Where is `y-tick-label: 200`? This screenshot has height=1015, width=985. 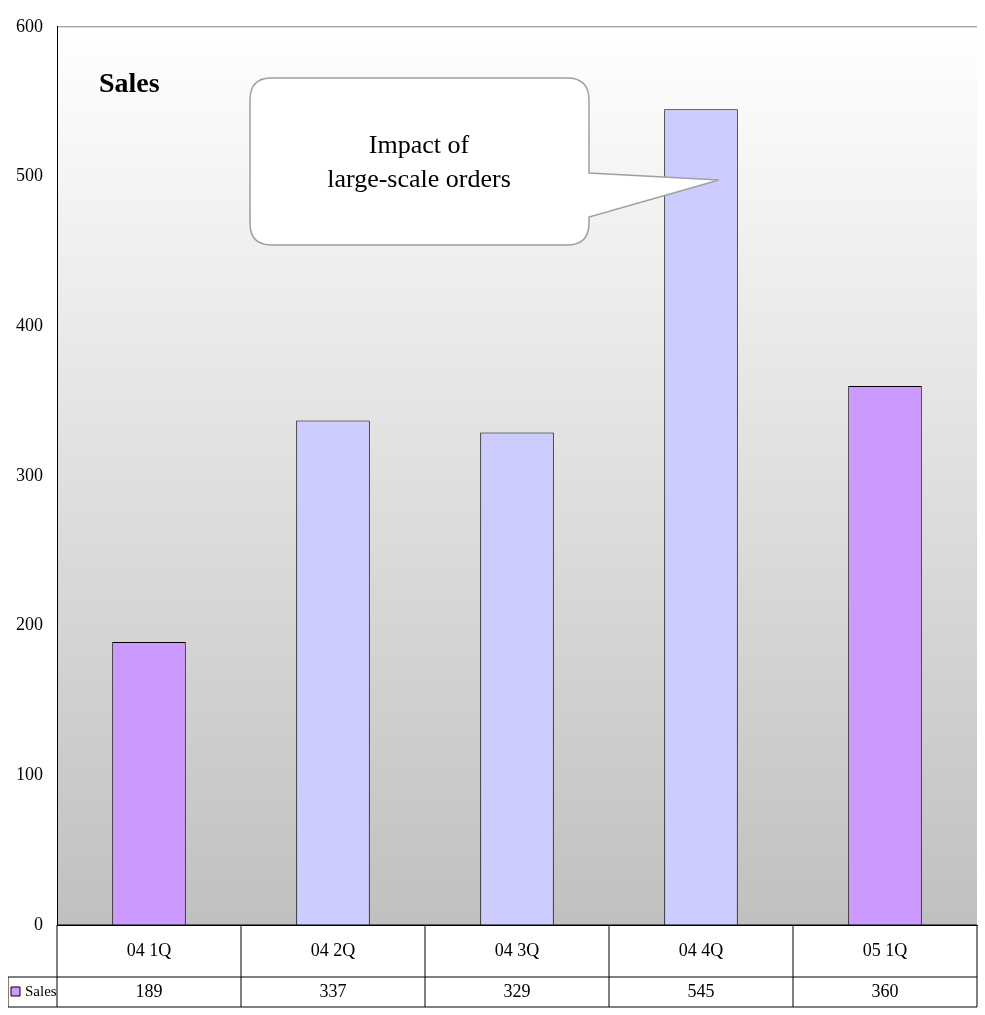 y-tick-label: 200 is located at coordinates (29, 624).